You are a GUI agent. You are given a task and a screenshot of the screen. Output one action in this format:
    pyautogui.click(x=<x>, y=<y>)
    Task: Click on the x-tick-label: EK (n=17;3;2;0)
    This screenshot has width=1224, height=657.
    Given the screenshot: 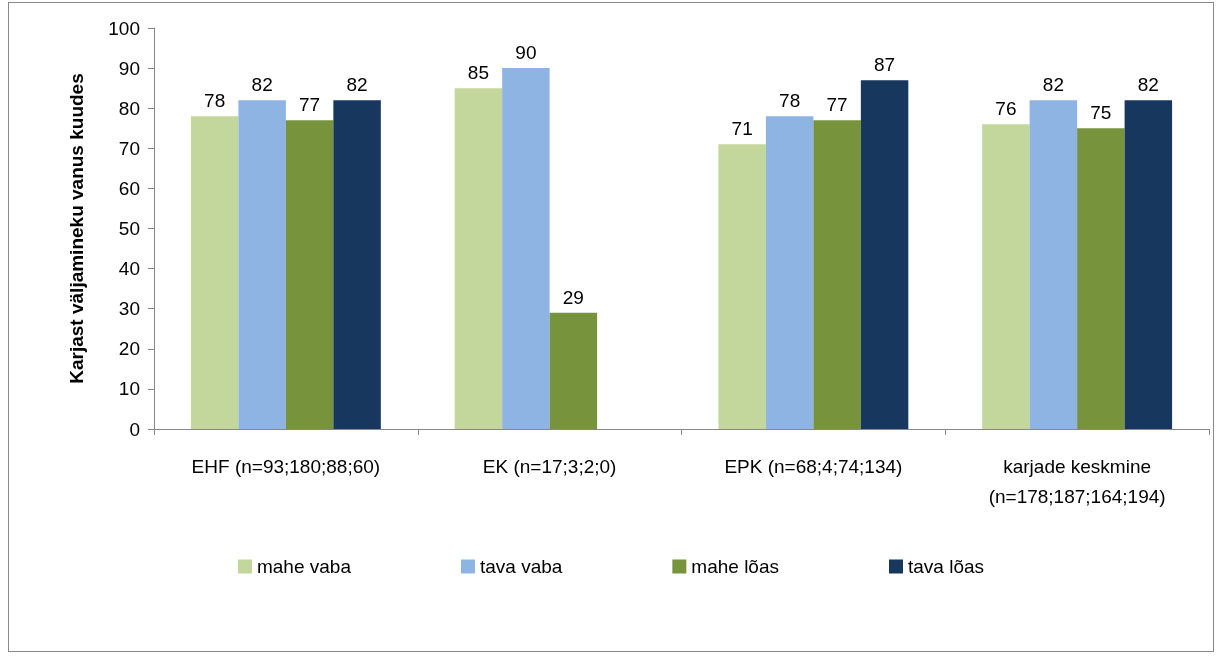 What is the action you would take?
    pyautogui.click(x=549, y=466)
    